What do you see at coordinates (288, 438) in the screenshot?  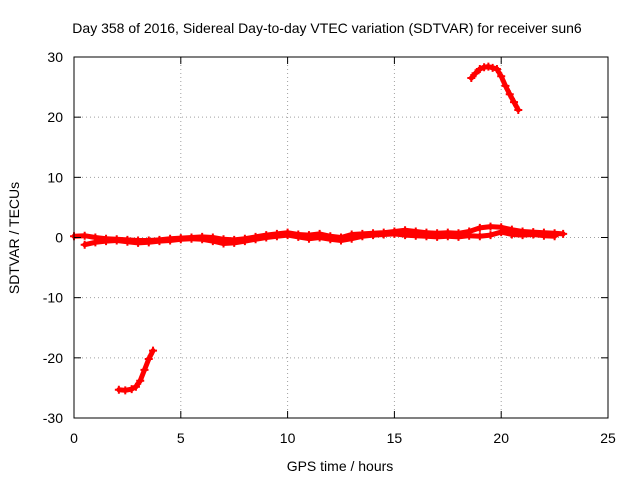 I see `x-tick-label: 10` at bounding box center [288, 438].